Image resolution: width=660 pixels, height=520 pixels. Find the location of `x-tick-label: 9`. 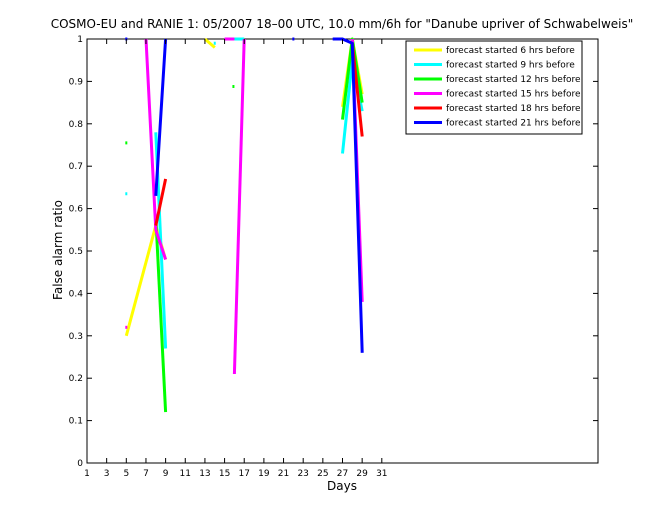

x-tick-label: 9 is located at coordinates (166, 474).